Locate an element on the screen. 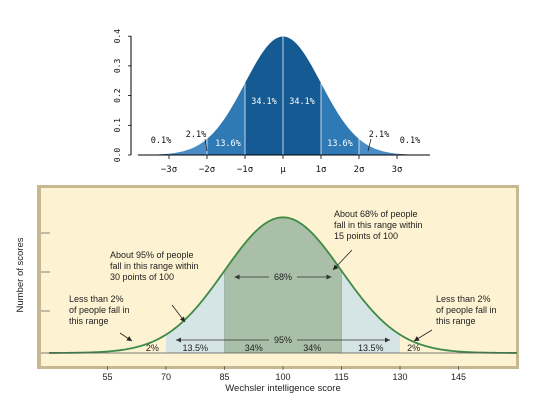 This screenshot has width=540, height=402. top-y-tick-label: 0.1 is located at coordinates (117, 125).